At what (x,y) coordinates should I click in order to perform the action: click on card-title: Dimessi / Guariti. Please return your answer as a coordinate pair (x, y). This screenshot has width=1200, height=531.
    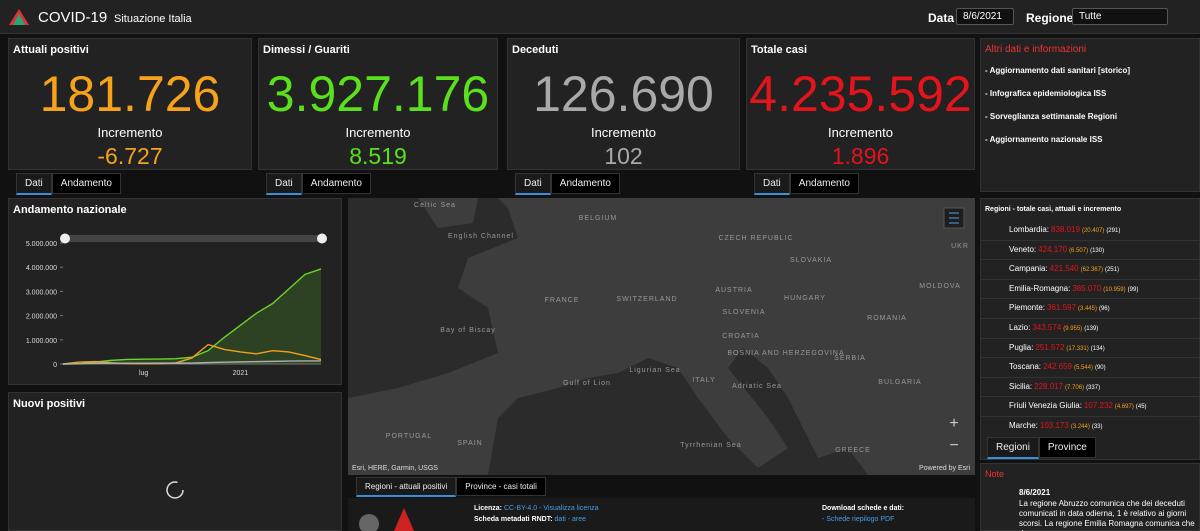
    Looking at the image, I should click on (306, 50).